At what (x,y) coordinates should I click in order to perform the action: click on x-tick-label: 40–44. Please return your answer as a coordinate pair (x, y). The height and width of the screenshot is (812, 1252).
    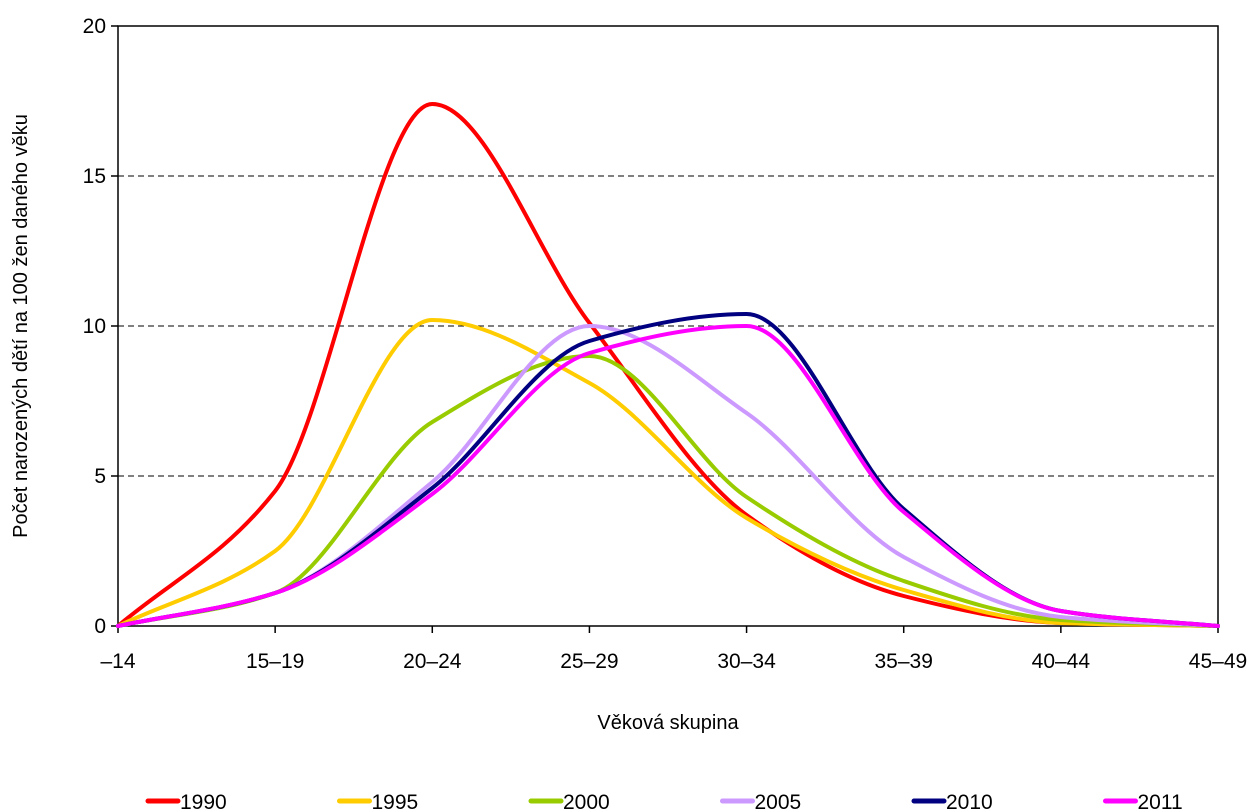
    Looking at the image, I should click on (1061, 661).